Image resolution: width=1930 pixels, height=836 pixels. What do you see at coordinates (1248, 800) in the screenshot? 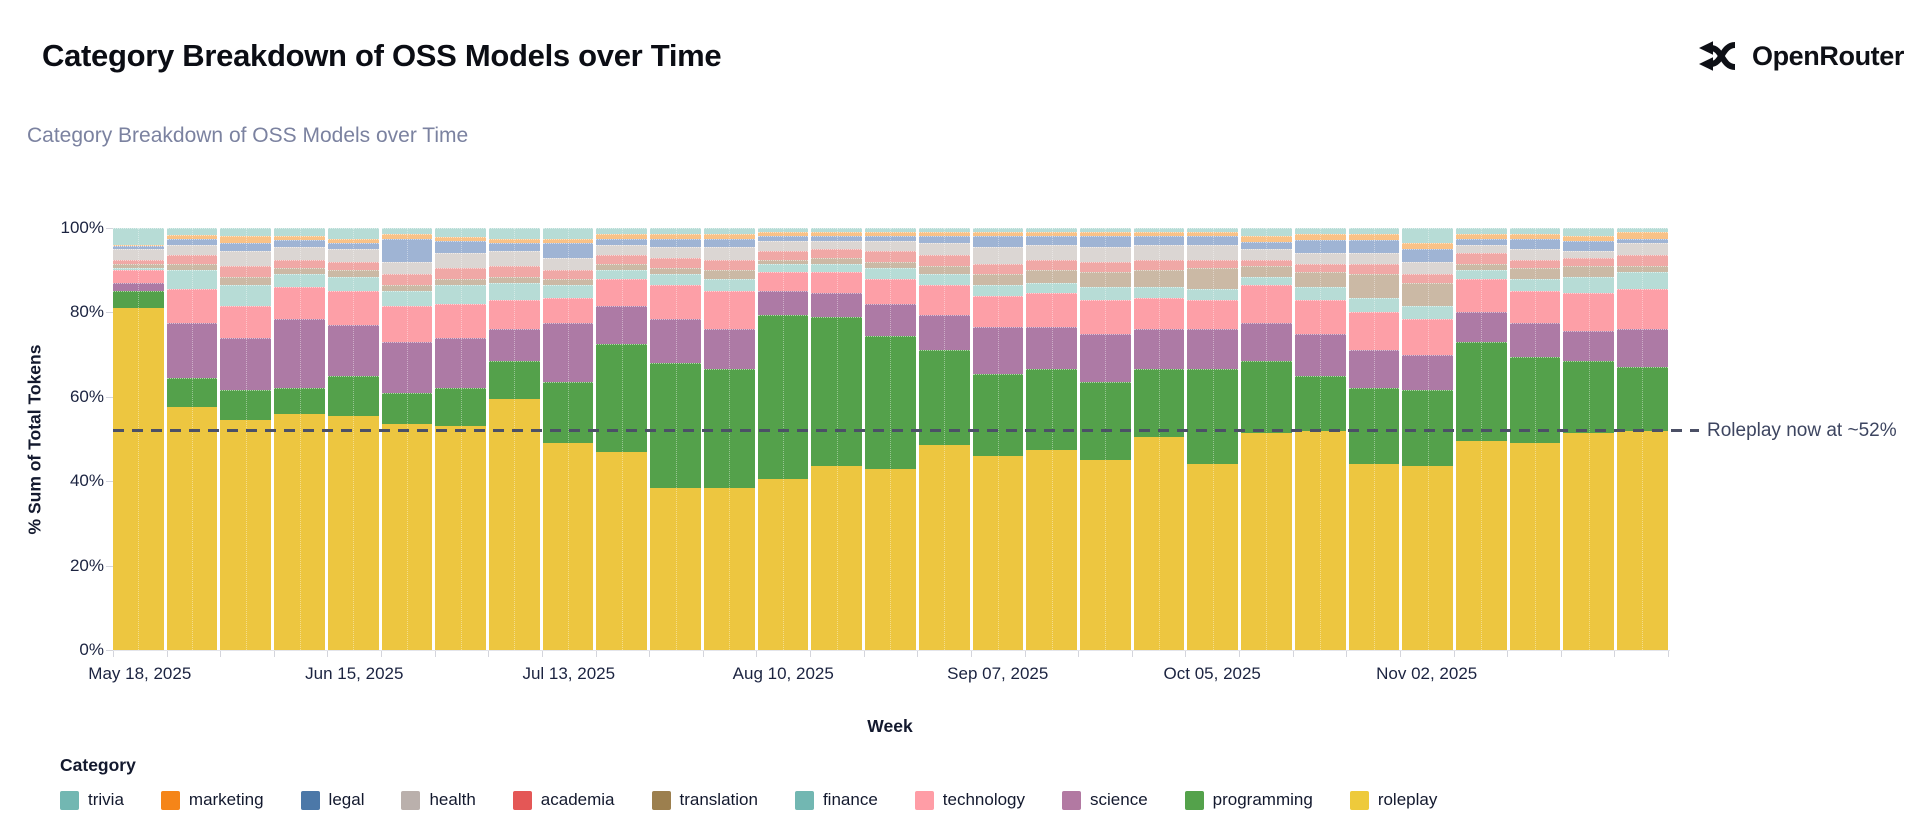
I see `legend-item-programming: programming` at bounding box center [1248, 800].